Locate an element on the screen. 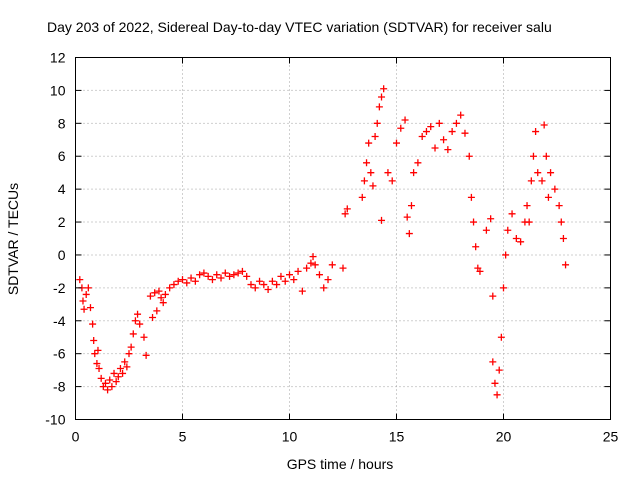 This screenshot has height=480, width=640. y-tick-label: 8 is located at coordinates (62, 123).